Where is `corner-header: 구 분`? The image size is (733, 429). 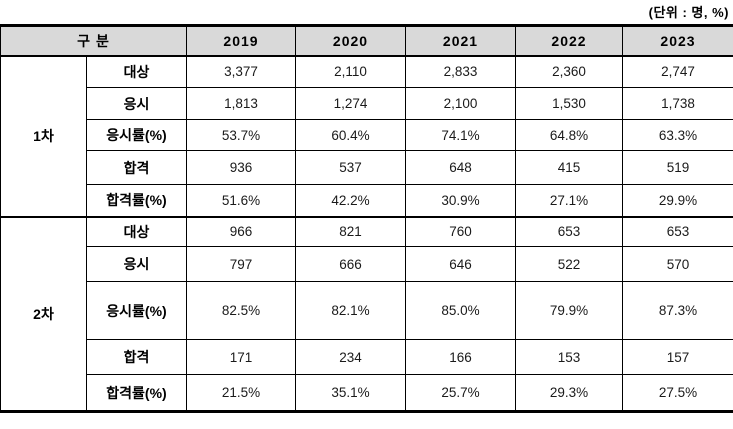 corner-header: 구 분 is located at coordinates (93, 40).